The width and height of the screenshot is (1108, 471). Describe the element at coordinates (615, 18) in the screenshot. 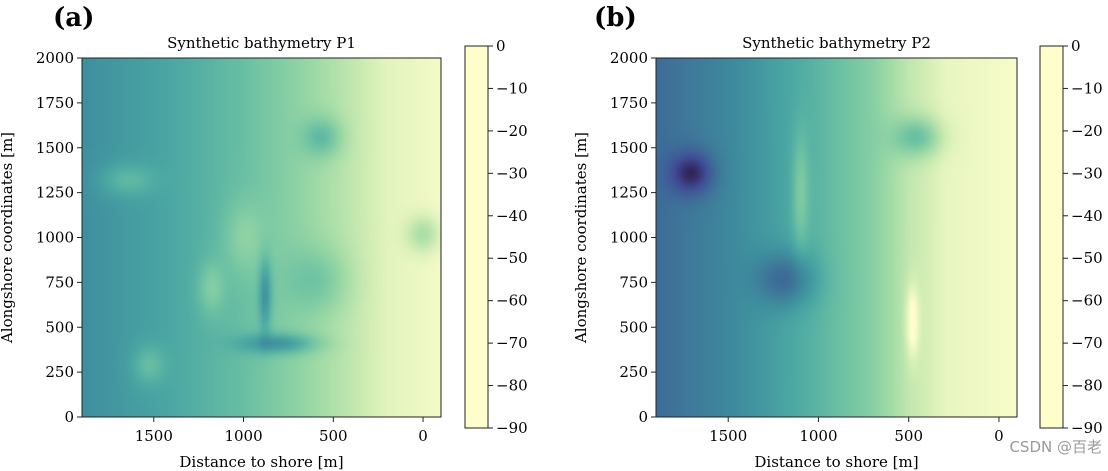

I see `panel-label: (b)` at that location.